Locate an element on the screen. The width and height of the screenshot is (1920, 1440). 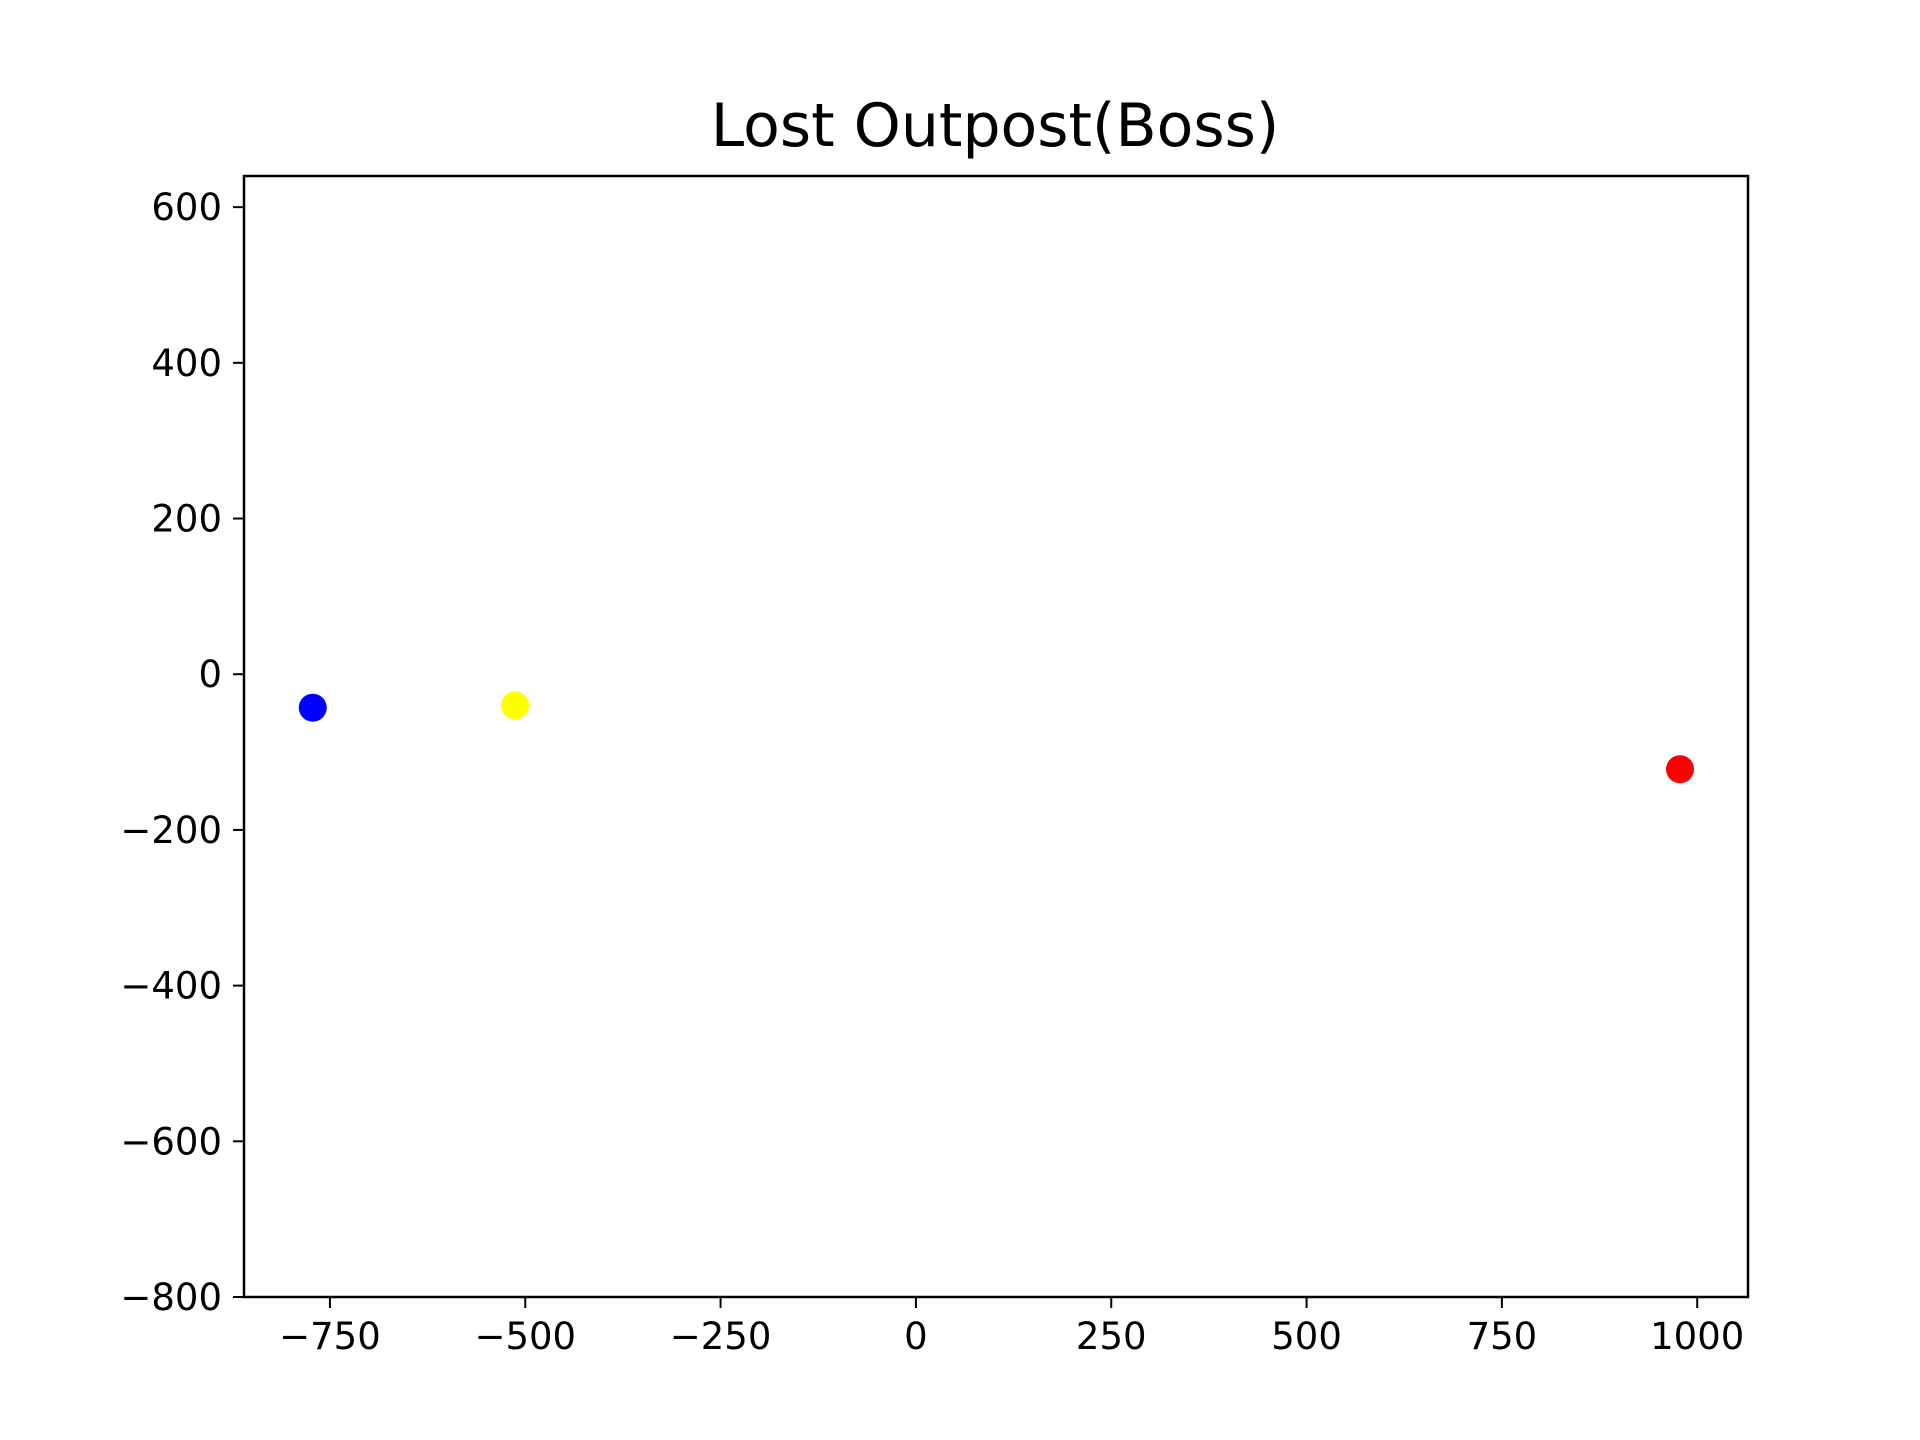
x-tick-label: 1000 is located at coordinates (1697, 1336).